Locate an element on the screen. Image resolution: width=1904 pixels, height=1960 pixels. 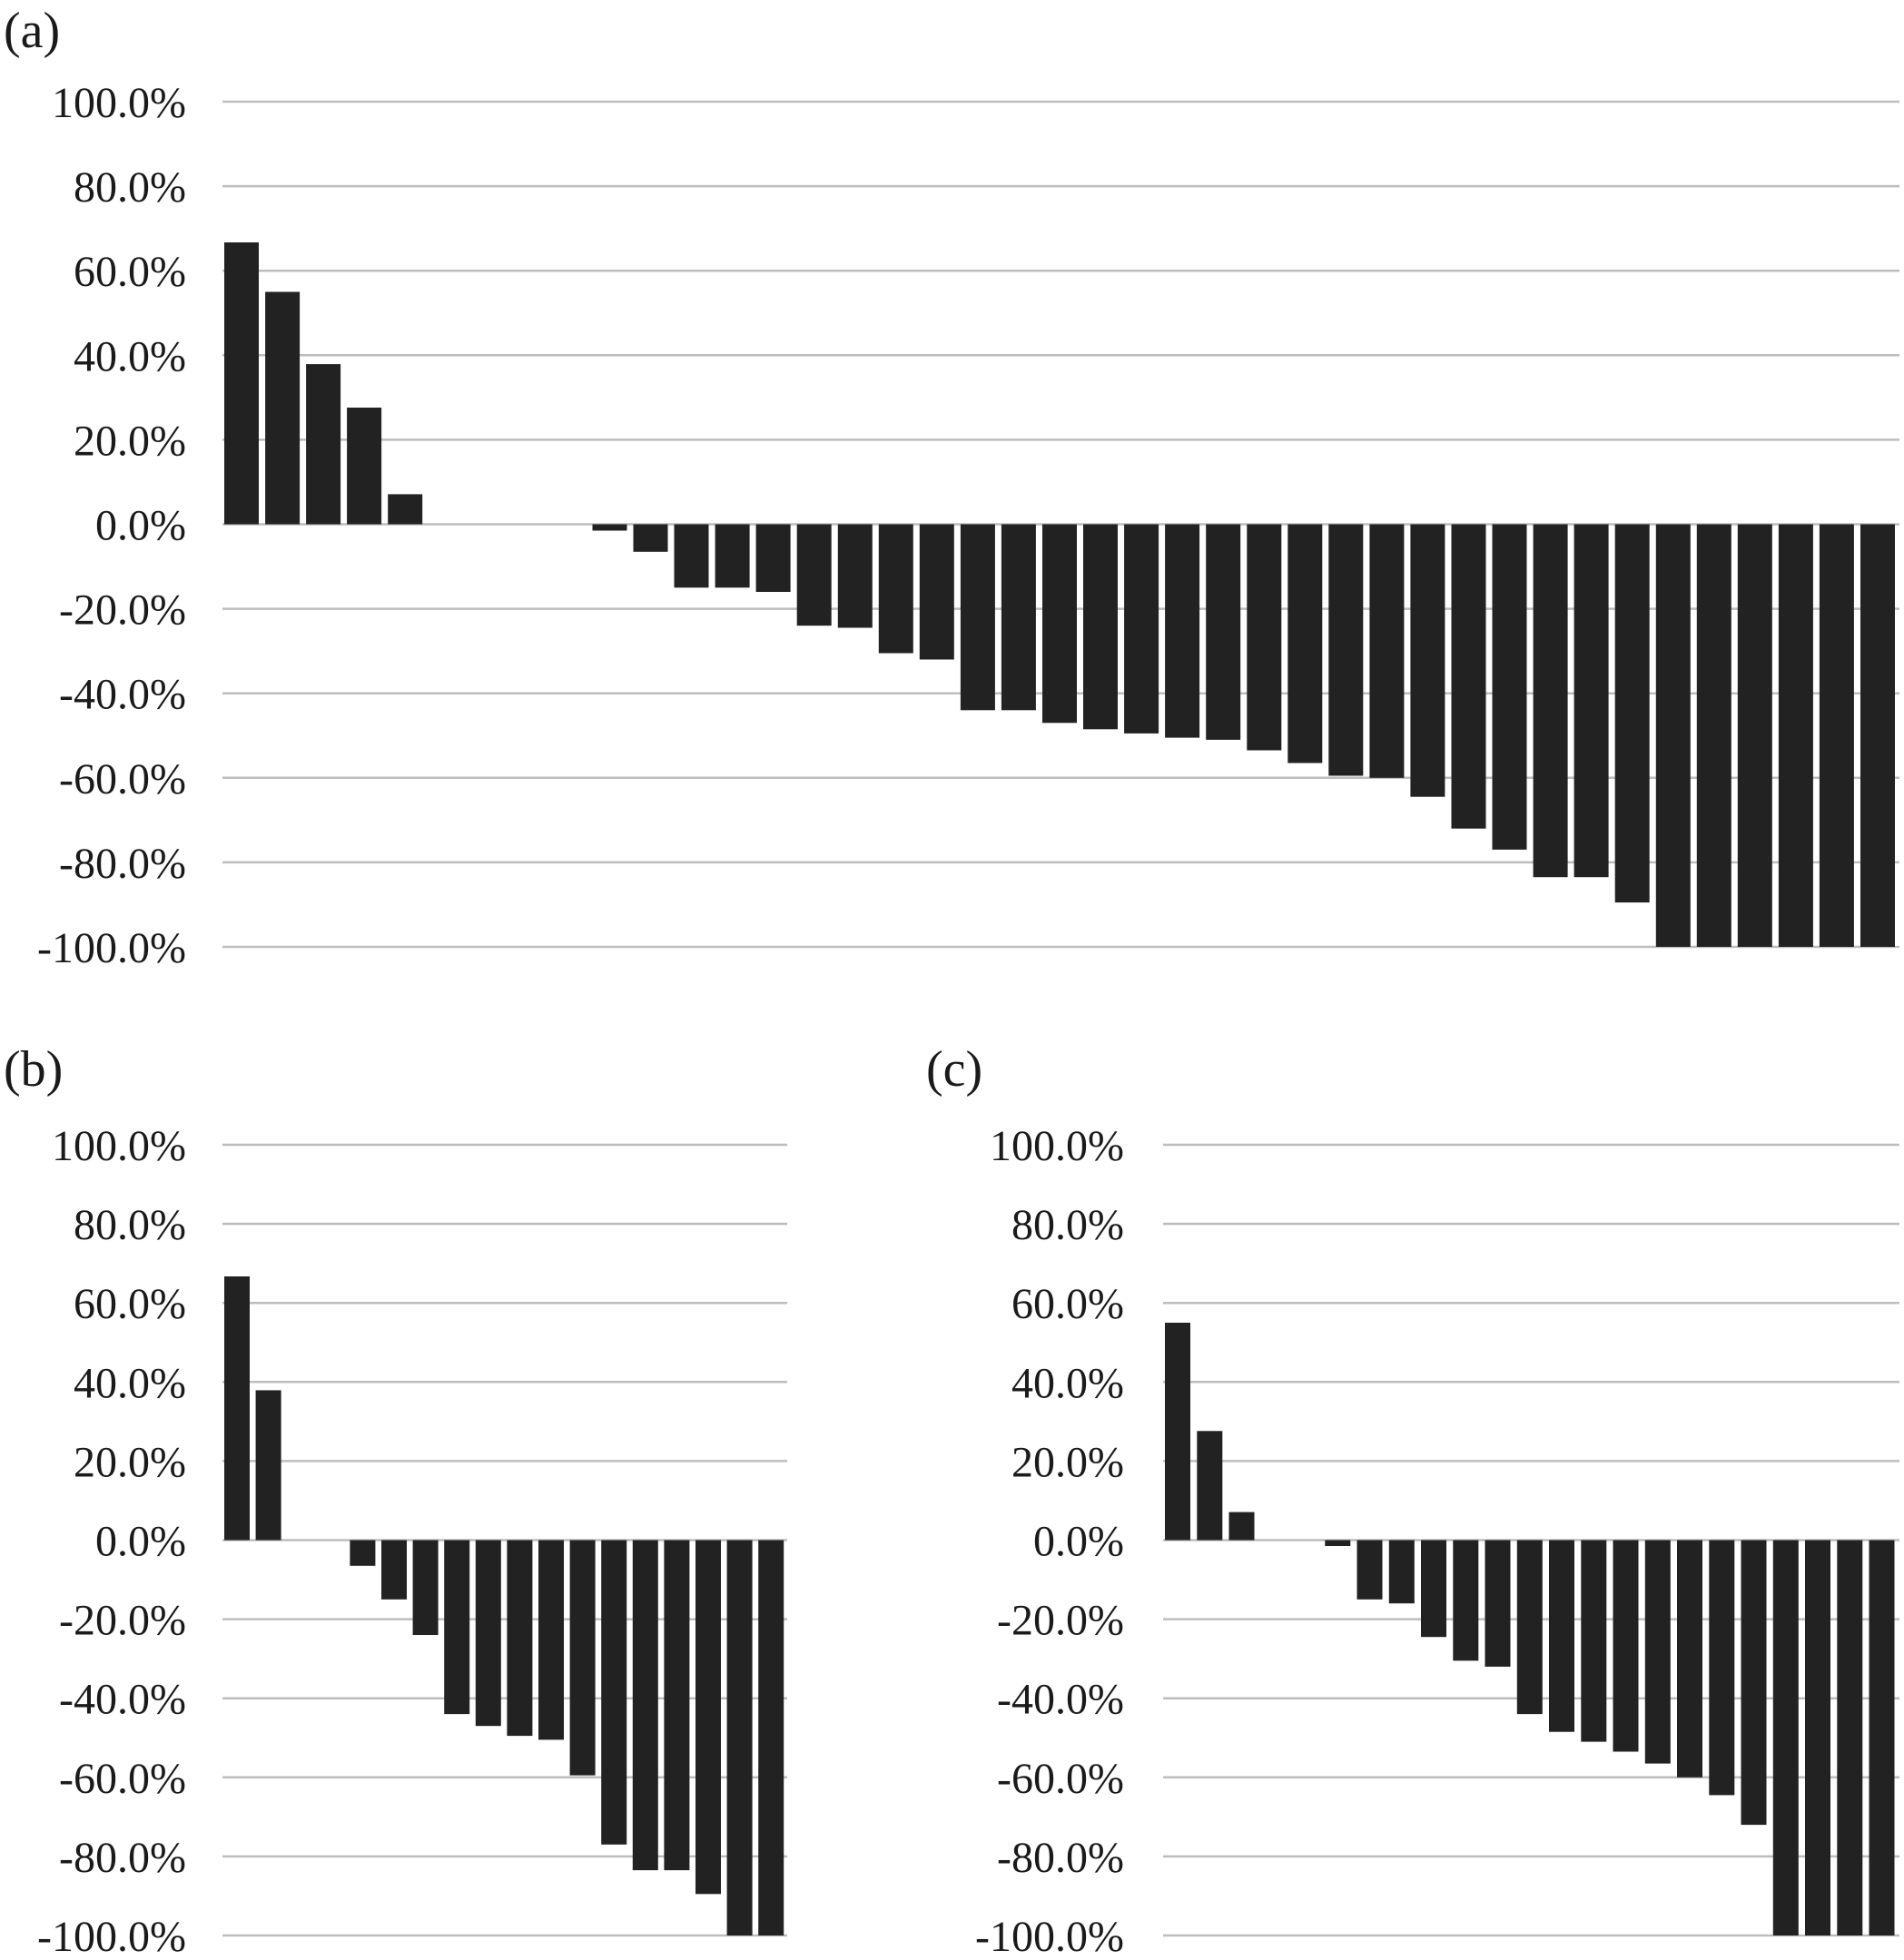
panel-label-b: (b) is located at coordinates (34, 1069).